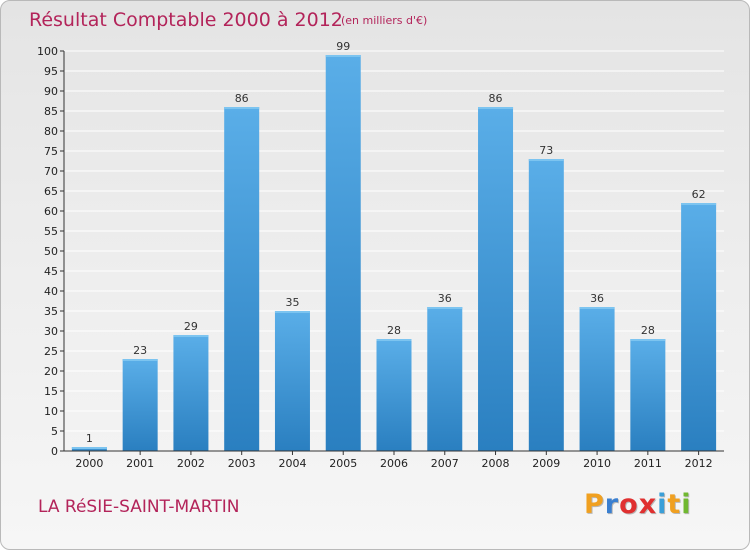  I want to click on y-tick-label: 60, so click(51, 211).